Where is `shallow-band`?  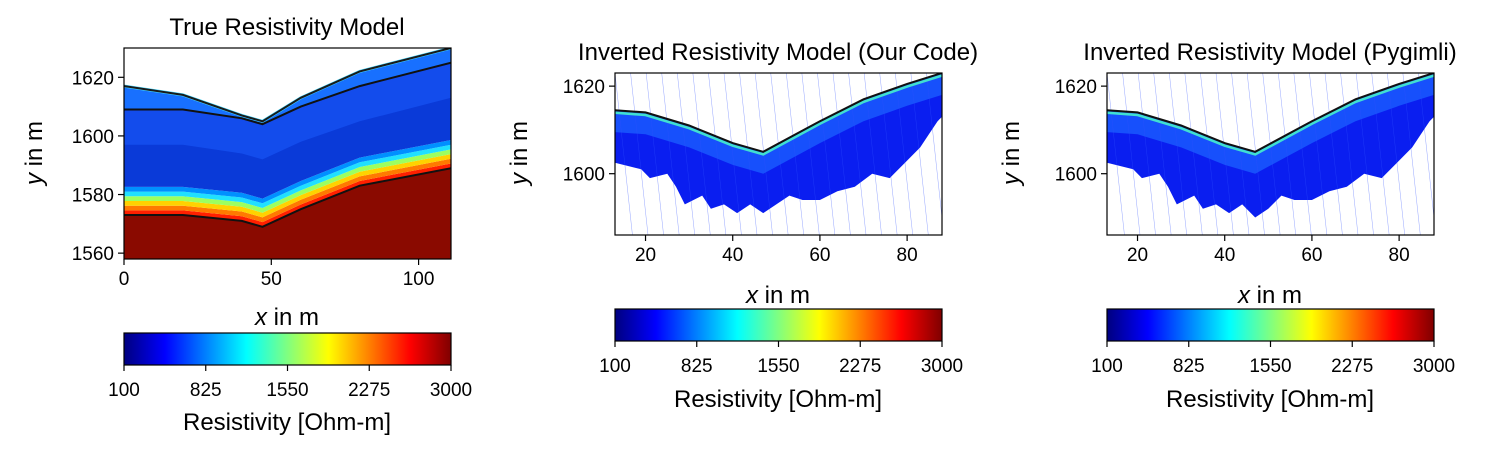
shallow-band is located at coordinates (778, 123).